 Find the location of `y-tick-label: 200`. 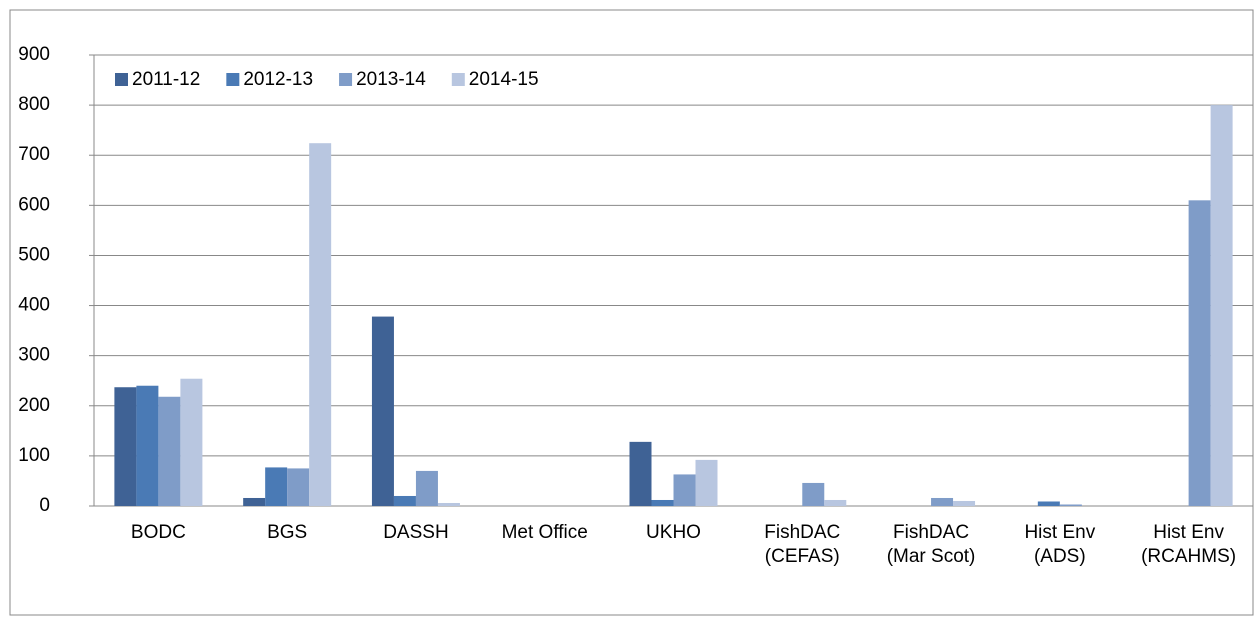

y-tick-label: 200 is located at coordinates (34, 405).